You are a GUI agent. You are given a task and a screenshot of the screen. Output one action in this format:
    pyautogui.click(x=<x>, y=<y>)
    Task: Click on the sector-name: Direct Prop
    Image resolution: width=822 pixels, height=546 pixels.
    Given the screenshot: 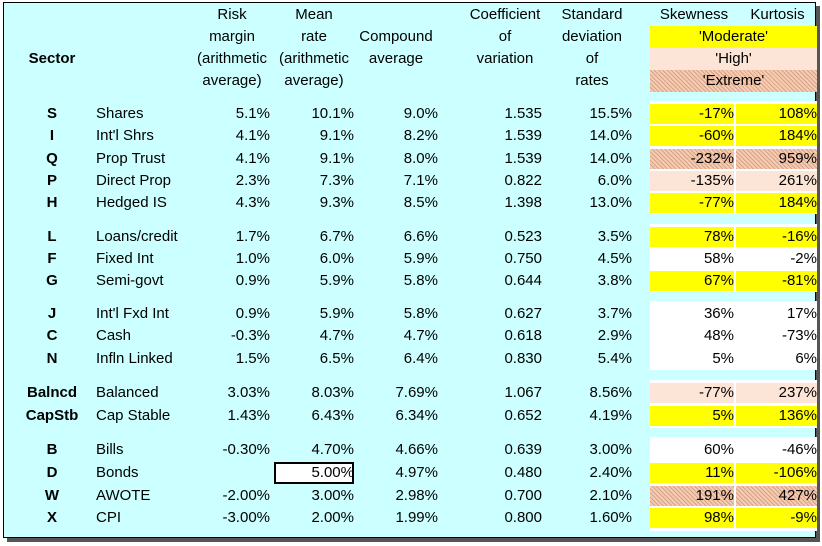 What is the action you would take?
    pyautogui.click(x=134, y=180)
    